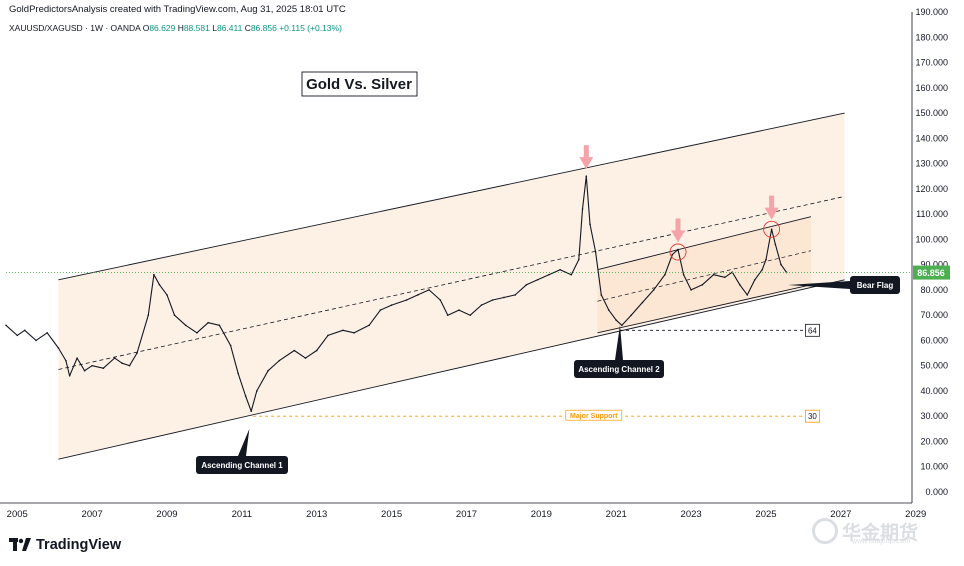  I want to click on symbol-name: XAUUSD/XAGUSD · 1W · OANDA, so click(75, 28).